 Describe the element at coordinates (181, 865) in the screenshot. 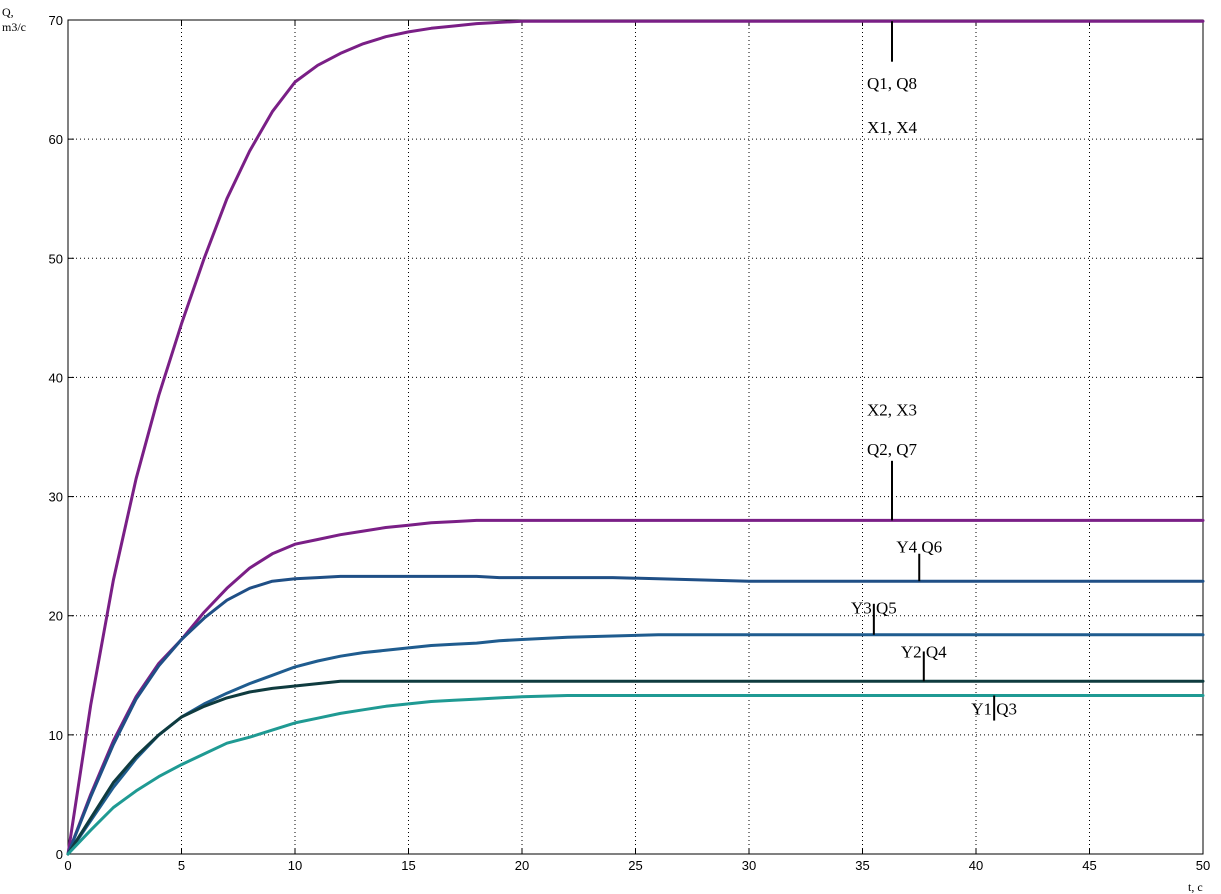

I see `x-tick-label: 5` at that location.